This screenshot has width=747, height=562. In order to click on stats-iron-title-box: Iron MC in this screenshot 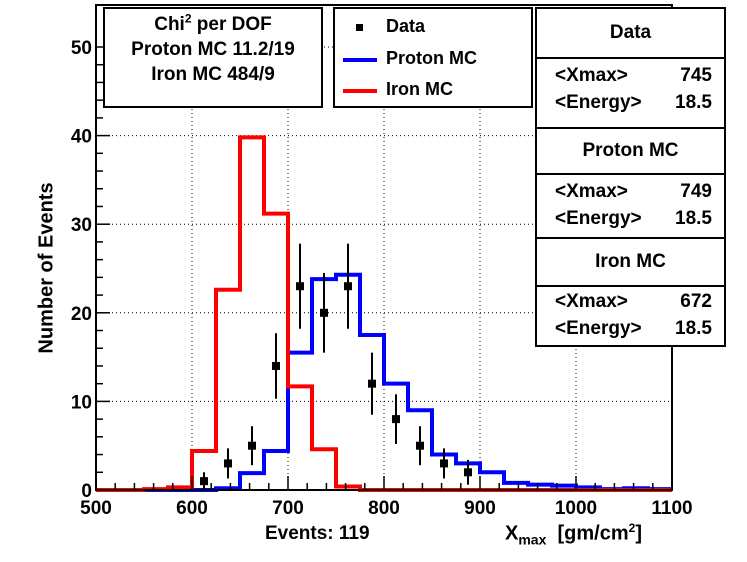, I will do `click(630, 262)`.